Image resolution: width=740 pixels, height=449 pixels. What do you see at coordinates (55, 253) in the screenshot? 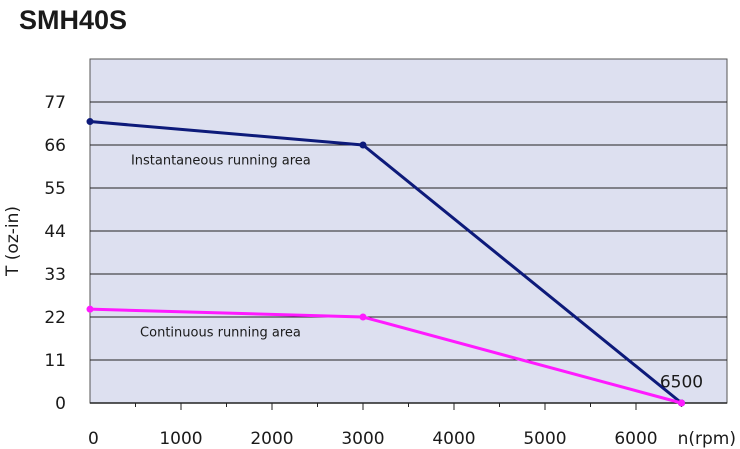
I see `y-axis-ticks: 0 11 22 33 44 55 66 77` at bounding box center [55, 253].